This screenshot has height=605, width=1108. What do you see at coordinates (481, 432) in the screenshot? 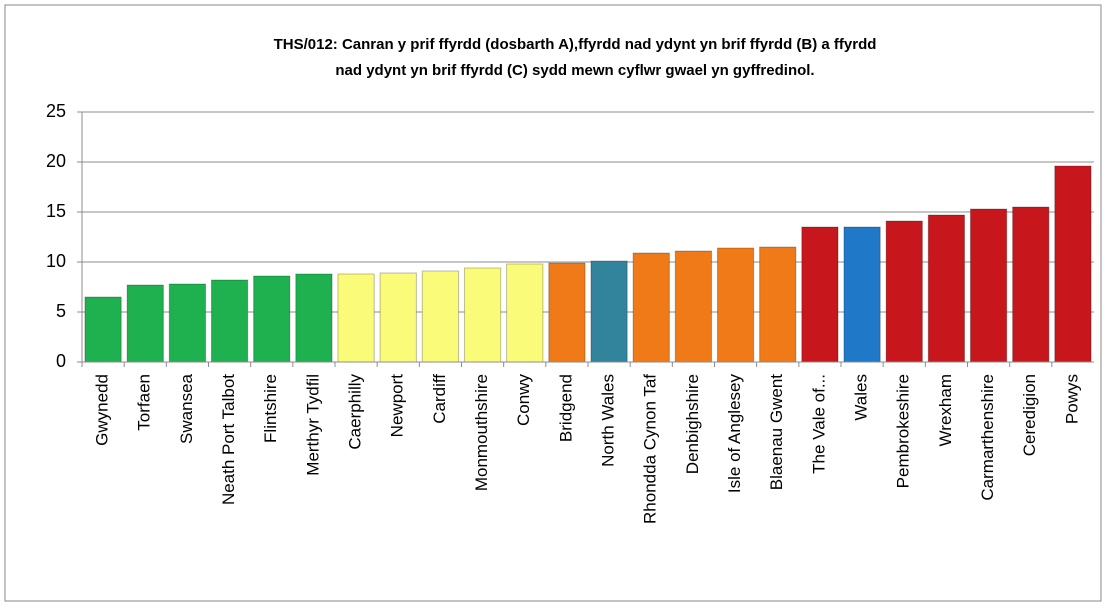
I see `x-tick-label: Monmouthshire` at bounding box center [481, 432].